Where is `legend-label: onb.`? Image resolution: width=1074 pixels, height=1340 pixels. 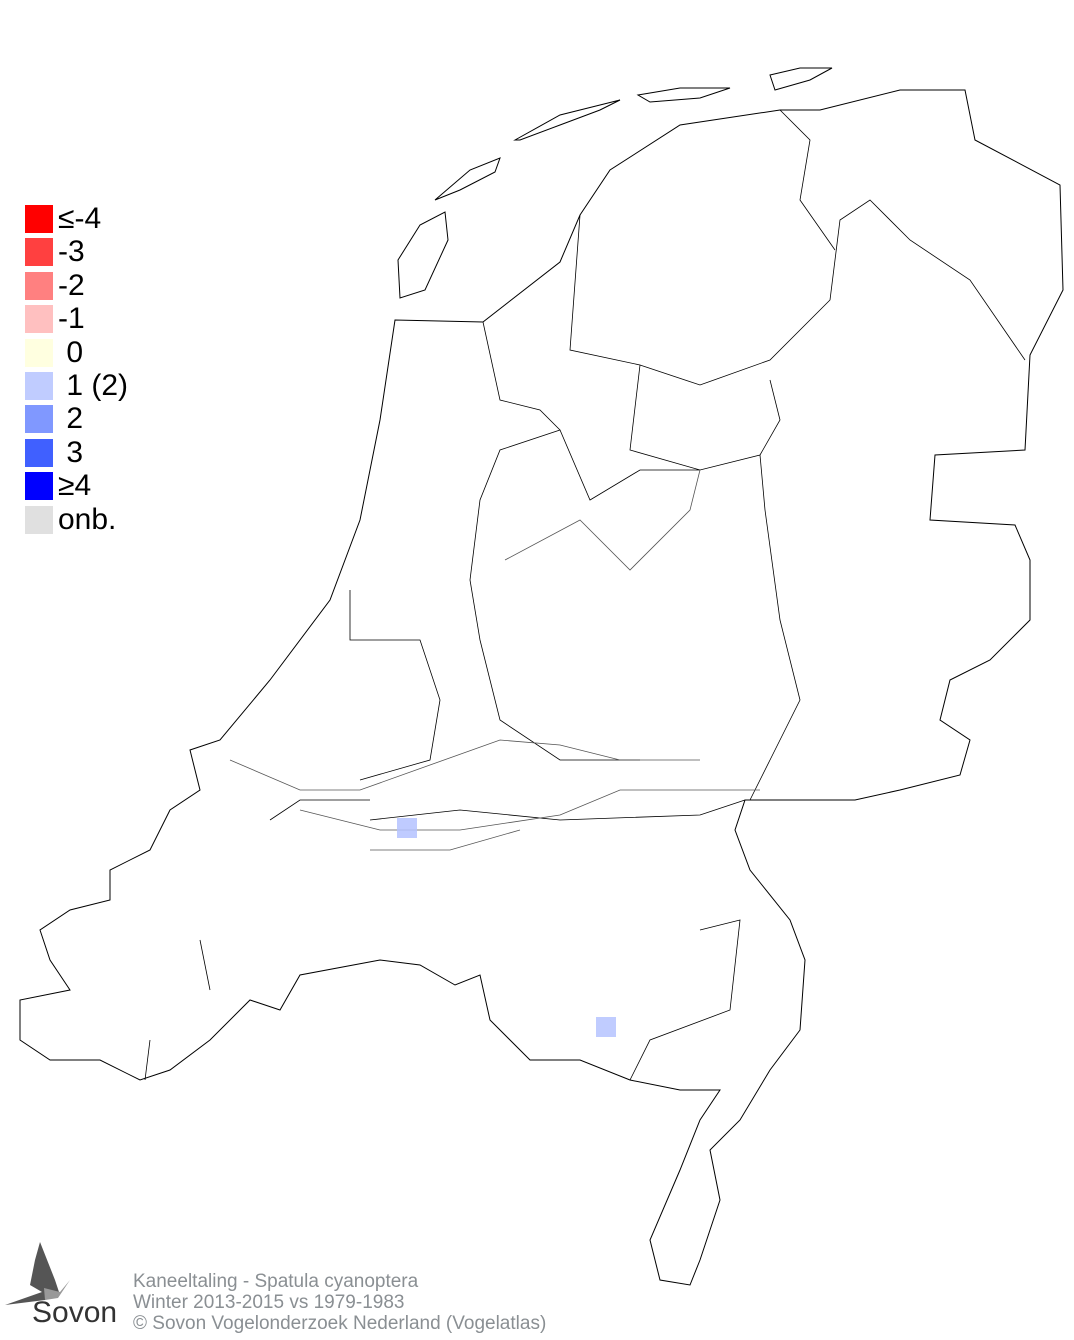
legend-label: onb. is located at coordinates (87, 519).